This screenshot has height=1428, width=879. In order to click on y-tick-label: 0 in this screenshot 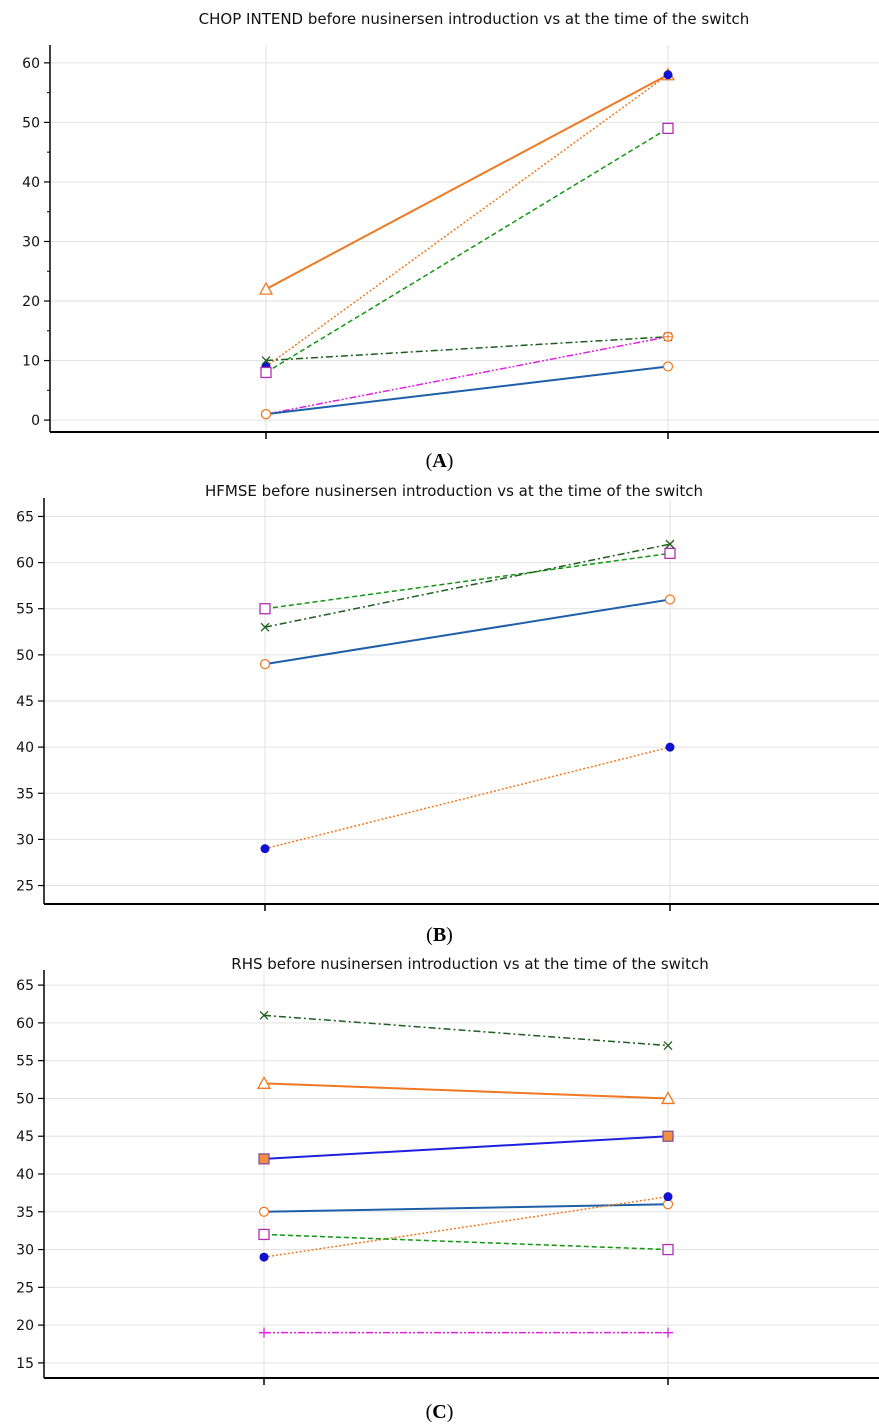, I will do `click(35, 421)`.